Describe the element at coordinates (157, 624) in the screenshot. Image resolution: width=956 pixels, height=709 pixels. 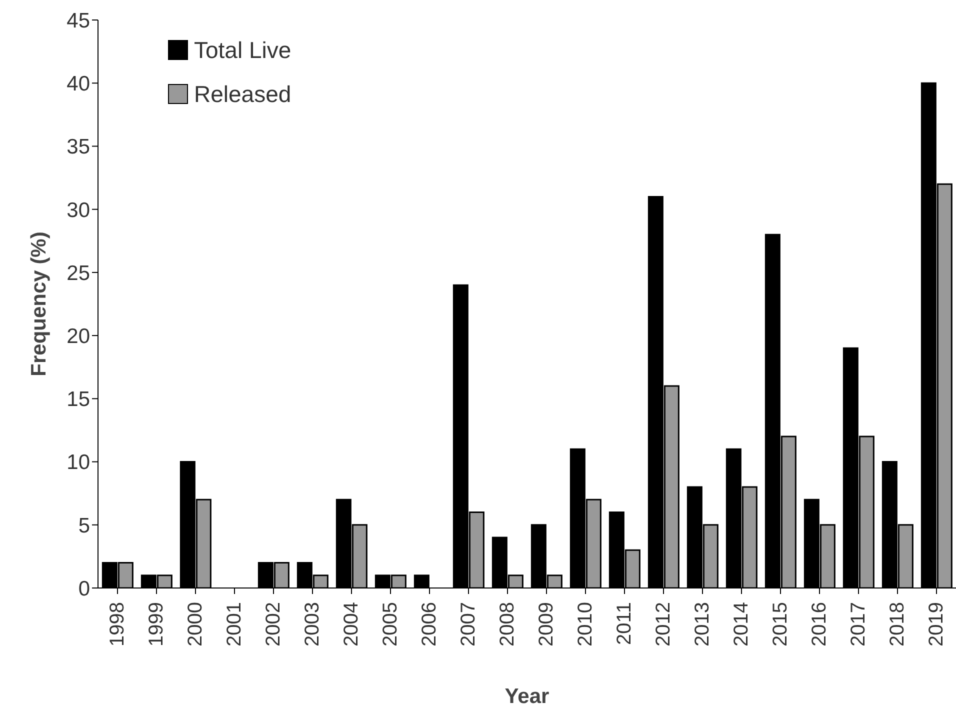
I see `x-tick-label: 1999` at that location.